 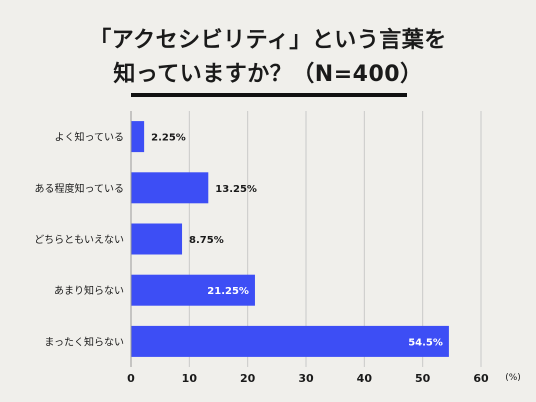 I want to click on data-label: 54.5%, so click(x=425, y=342).